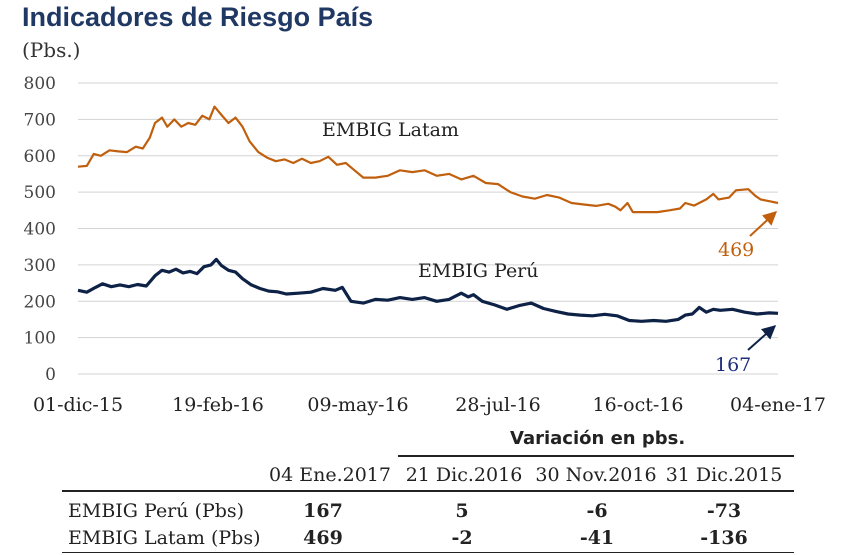 The width and height of the screenshot is (843, 555). What do you see at coordinates (763, 224) in the screenshot?
I see `latam-end-arrow` at bounding box center [763, 224].